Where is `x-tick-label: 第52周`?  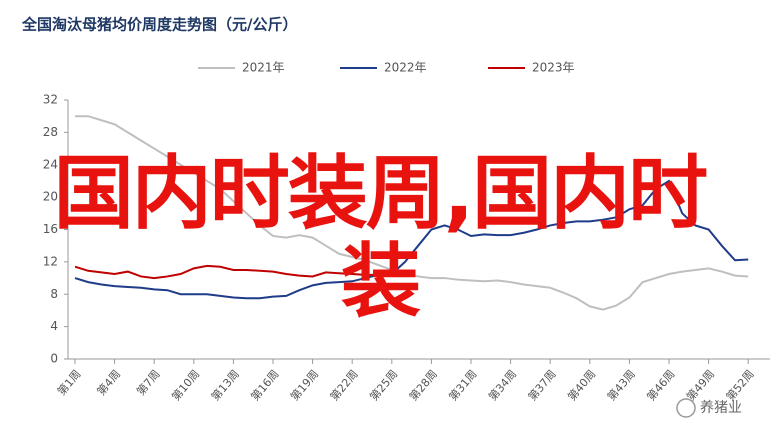
x-tick-label: 第52周 is located at coordinates (740, 385).